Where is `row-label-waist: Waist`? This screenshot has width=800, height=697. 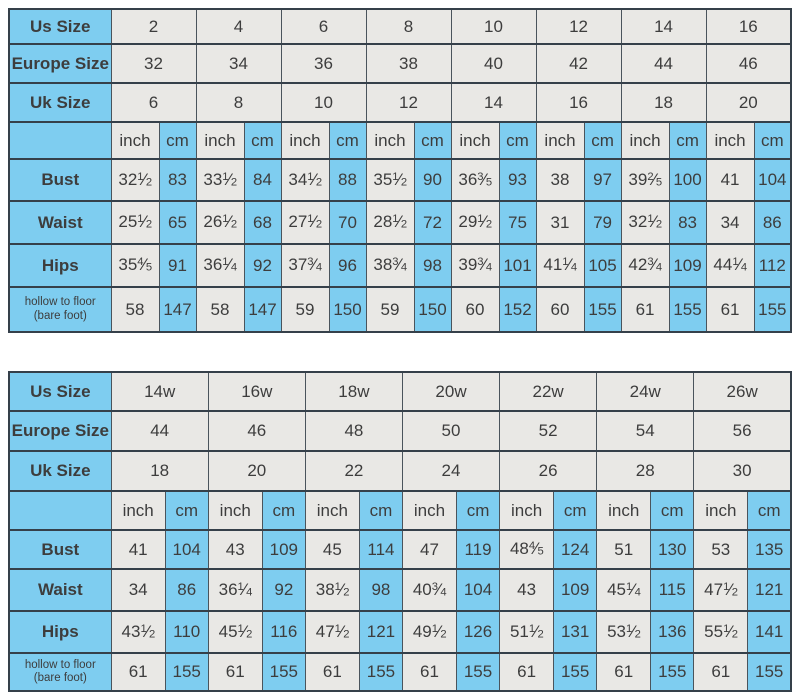
row-label-waist: Waist is located at coordinates (60, 590).